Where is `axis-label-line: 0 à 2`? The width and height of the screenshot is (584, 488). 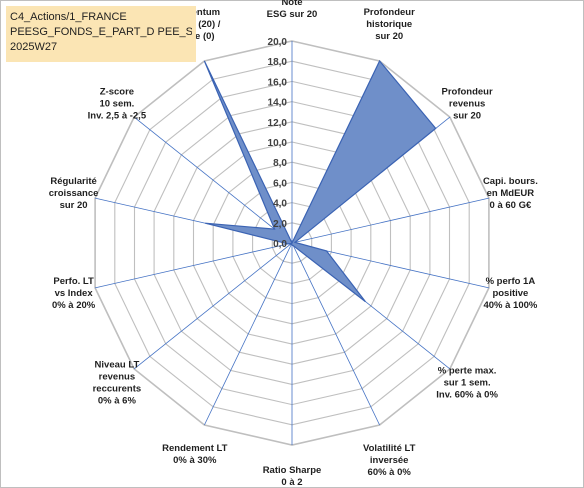
axis-label-line: 0 à 2 is located at coordinates (291, 482).